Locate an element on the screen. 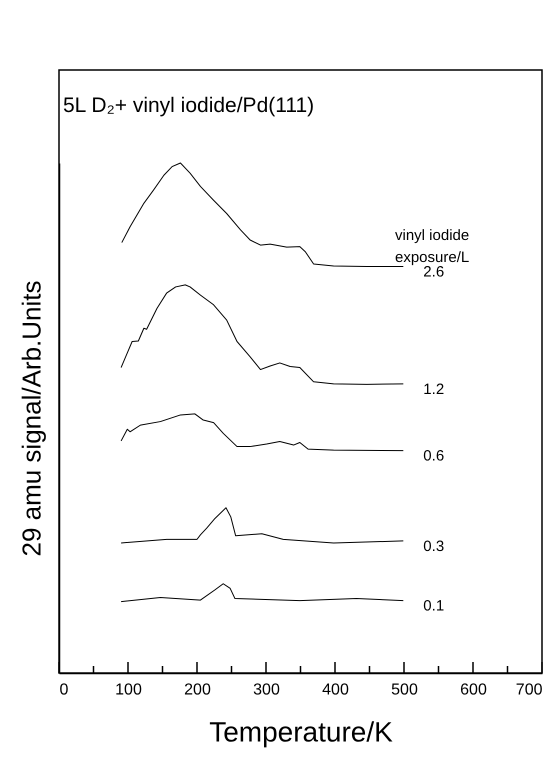  y-axis-title: 29 amu signal/Arb.Units is located at coordinates (31, 418).